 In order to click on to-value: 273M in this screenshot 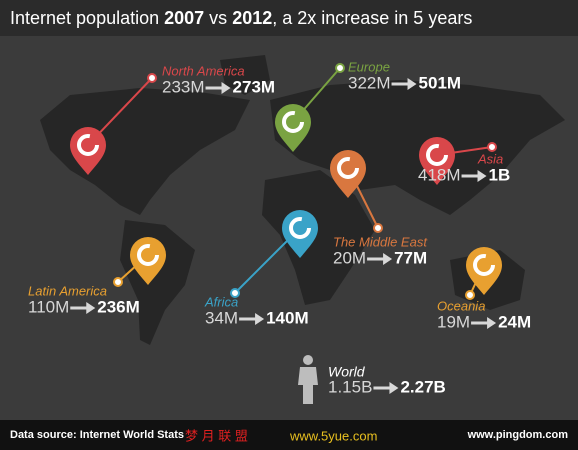, I will do `click(254, 86)`.